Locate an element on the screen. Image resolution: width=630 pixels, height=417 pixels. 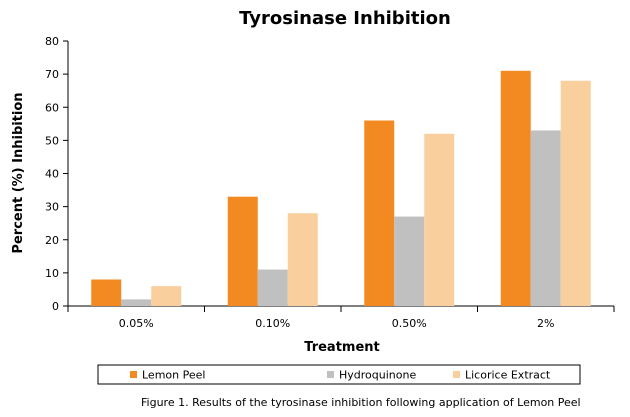
legend-label: Lemon Peel is located at coordinates (173, 375).